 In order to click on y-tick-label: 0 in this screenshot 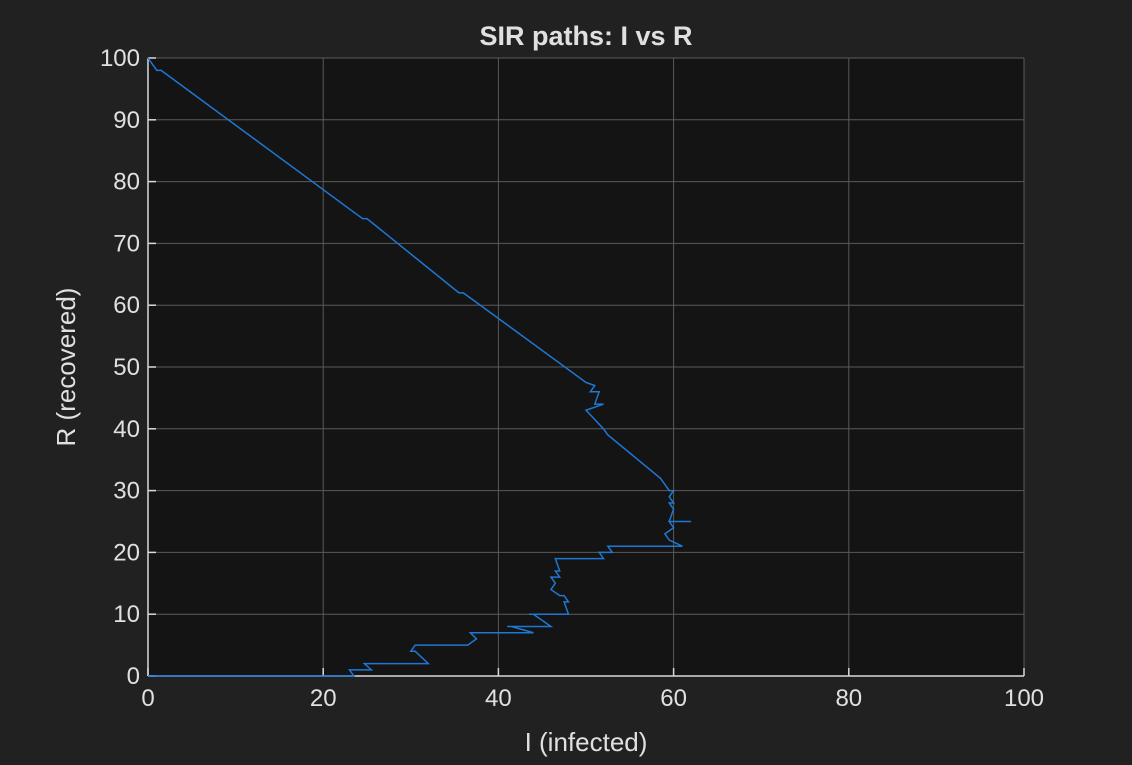, I will do `click(133, 676)`.